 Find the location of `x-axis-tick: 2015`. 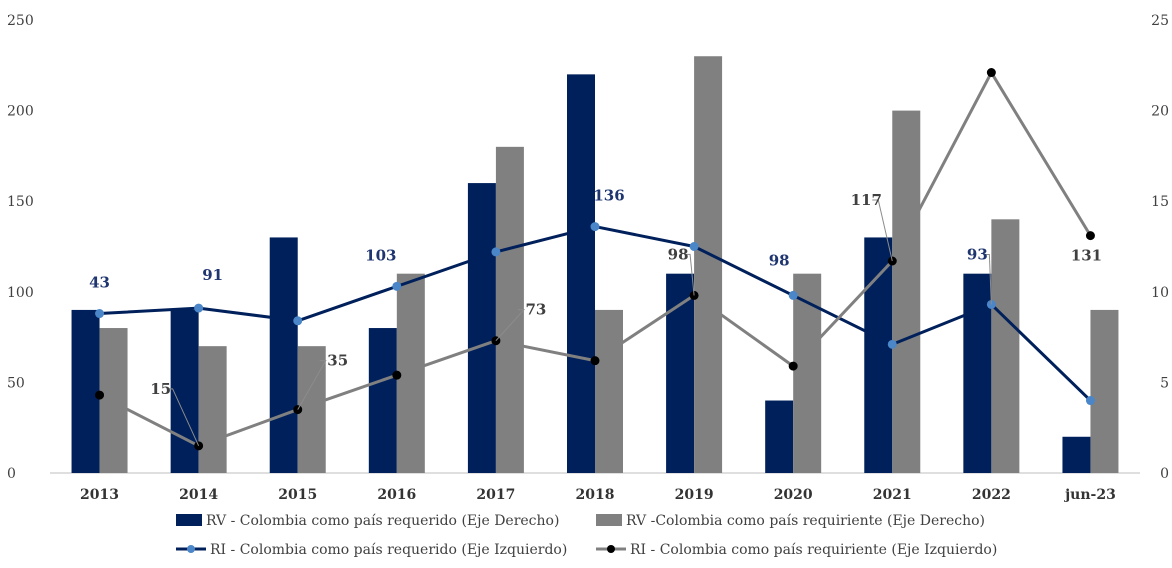

x-axis-tick: 2015 is located at coordinates (297, 495).